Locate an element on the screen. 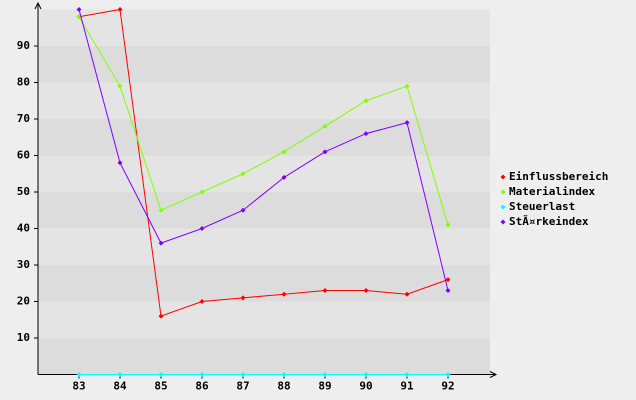 Image resolution: width=636 pixels, height=400 pixels. legend-label: Materialindex is located at coordinates (552, 191).